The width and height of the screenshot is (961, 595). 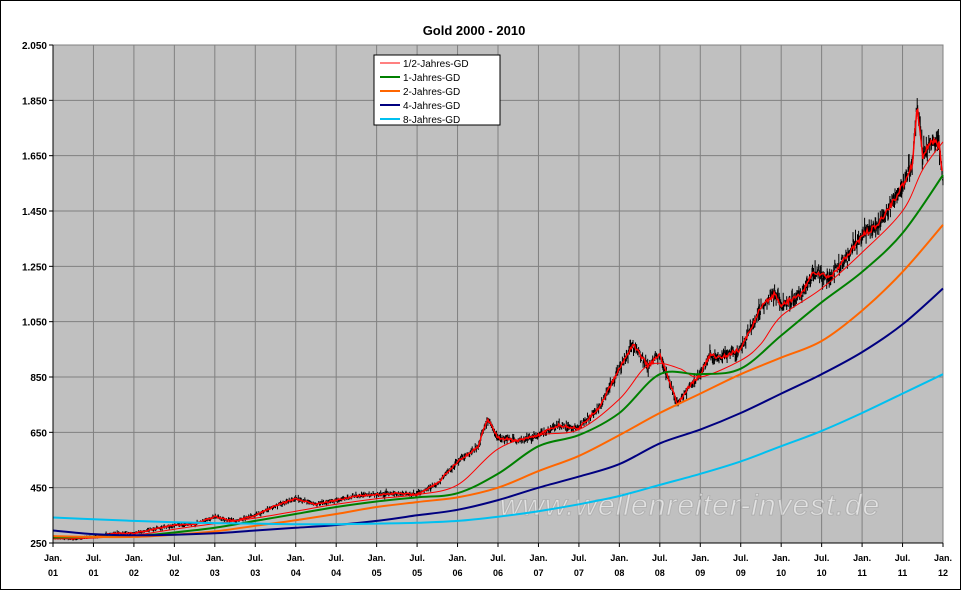 I want to click on x-tick-label-year: 12, so click(x=943, y=573).